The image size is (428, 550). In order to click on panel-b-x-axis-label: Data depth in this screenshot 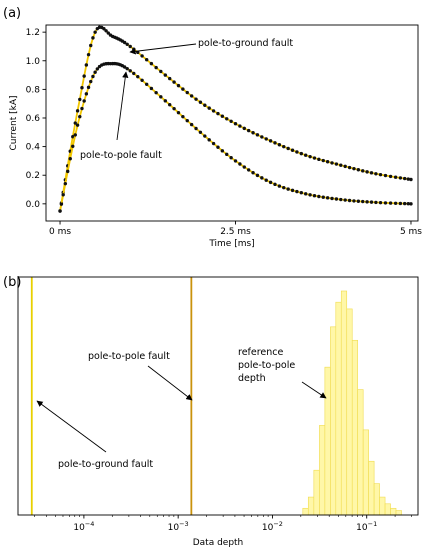, I will do `click(218, 543)`.